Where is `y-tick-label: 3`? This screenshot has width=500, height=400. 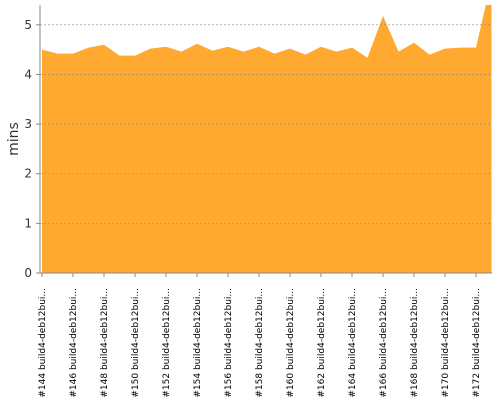 y-tick-label: 3 is located at coordinates (28, 124).